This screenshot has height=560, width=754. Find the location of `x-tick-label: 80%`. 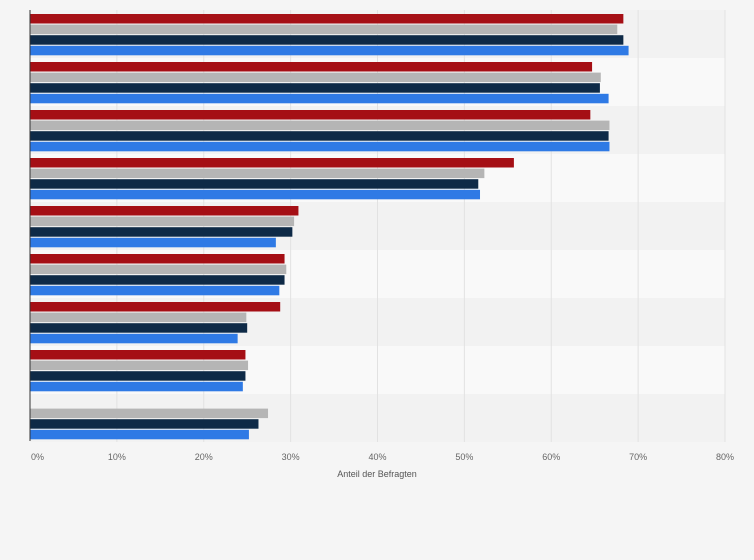

x-tick-label: 80% is located at coordinates (725, 457).